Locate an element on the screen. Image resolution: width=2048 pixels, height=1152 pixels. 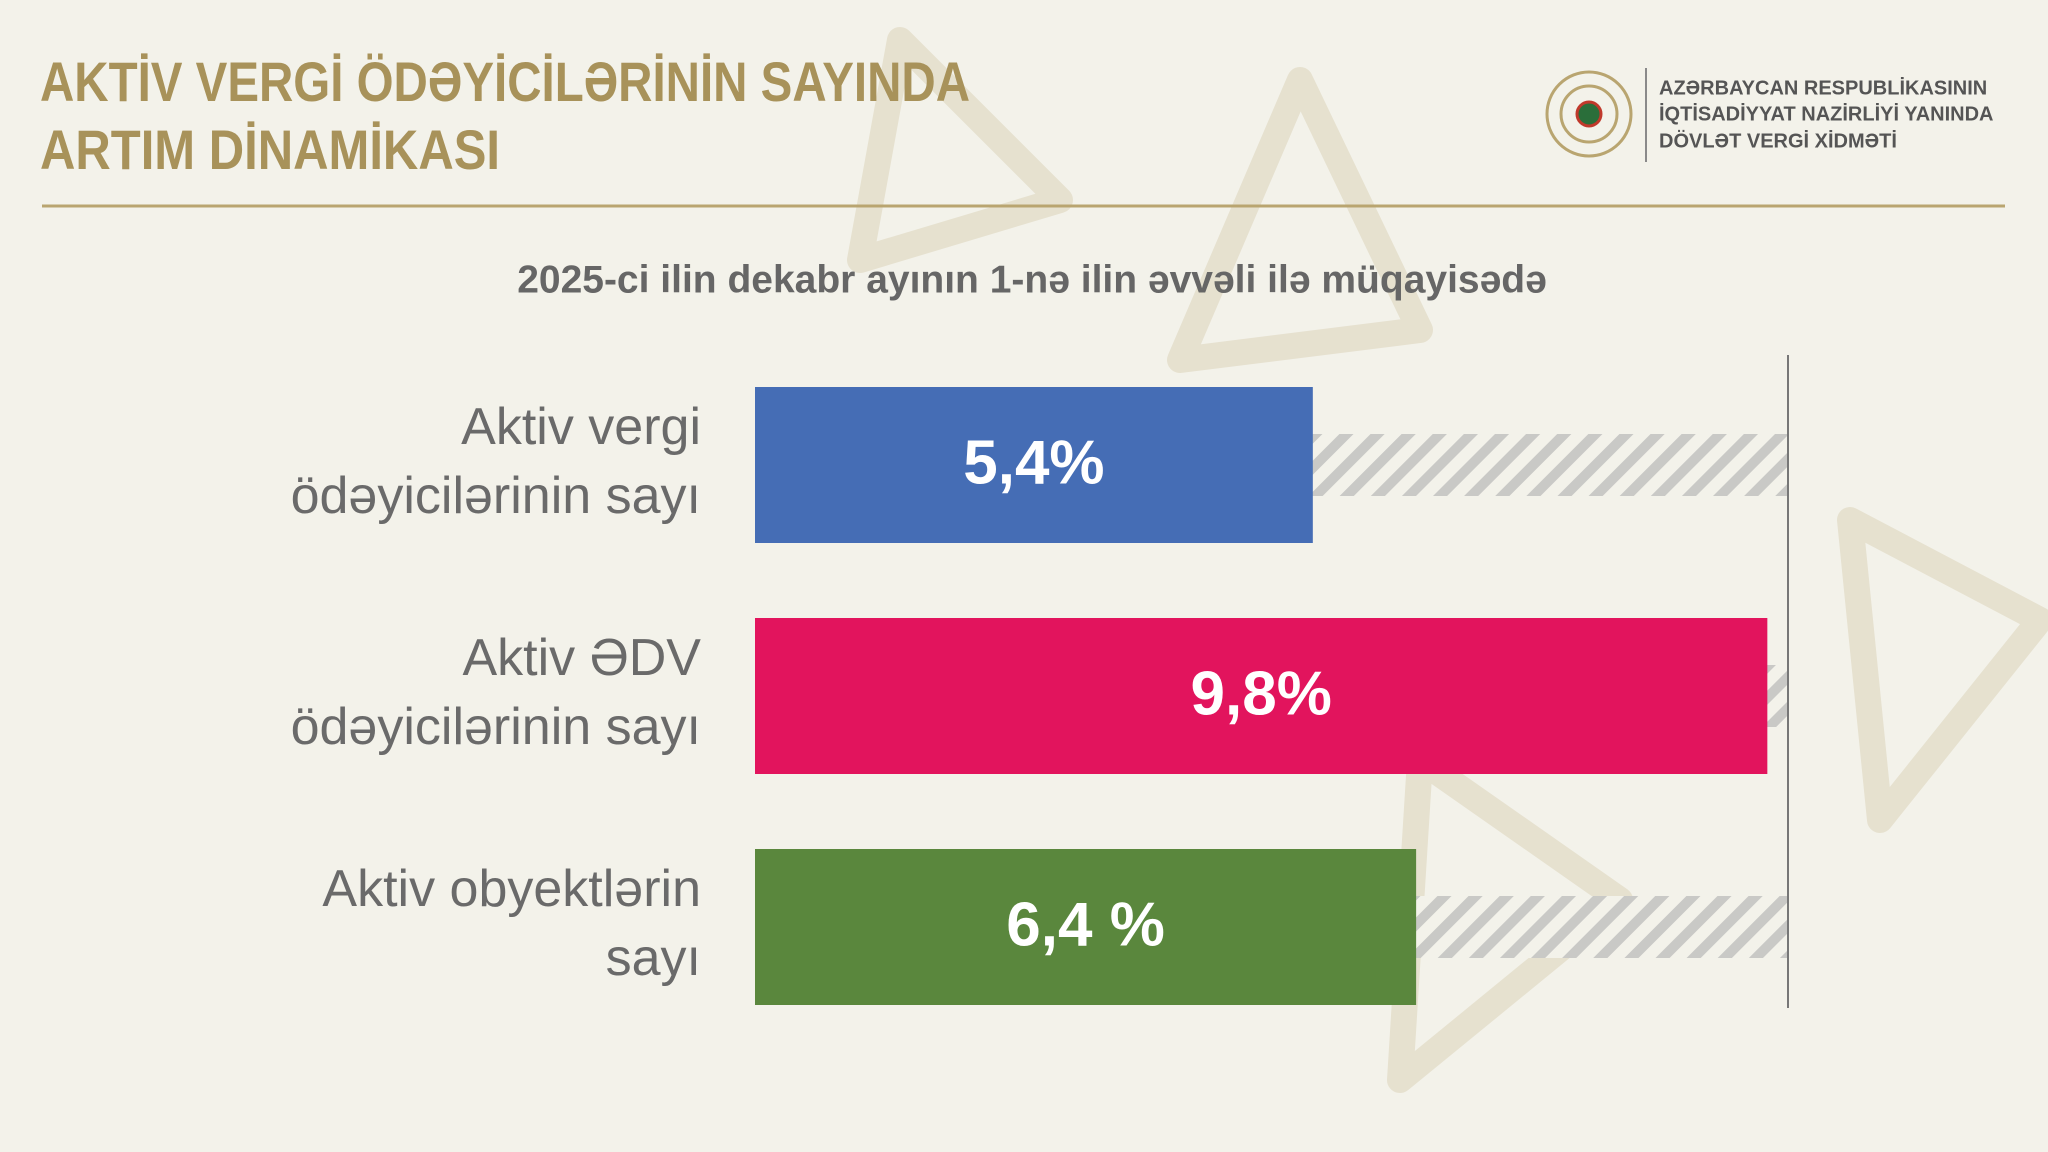
value-label: 5,4% is located at coordinates (1033, 462).